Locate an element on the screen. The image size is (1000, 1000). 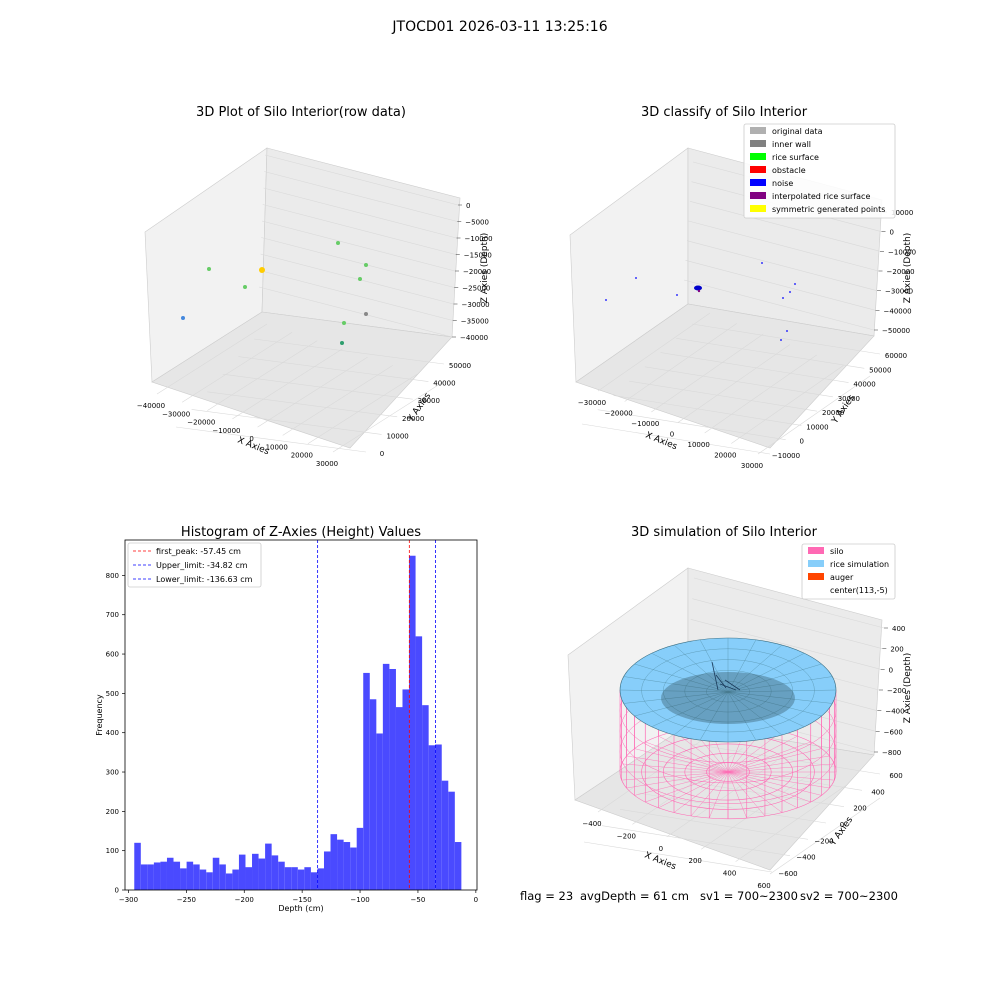
p1-y-tick-label: 10000 is located at coordinates (397, 436).